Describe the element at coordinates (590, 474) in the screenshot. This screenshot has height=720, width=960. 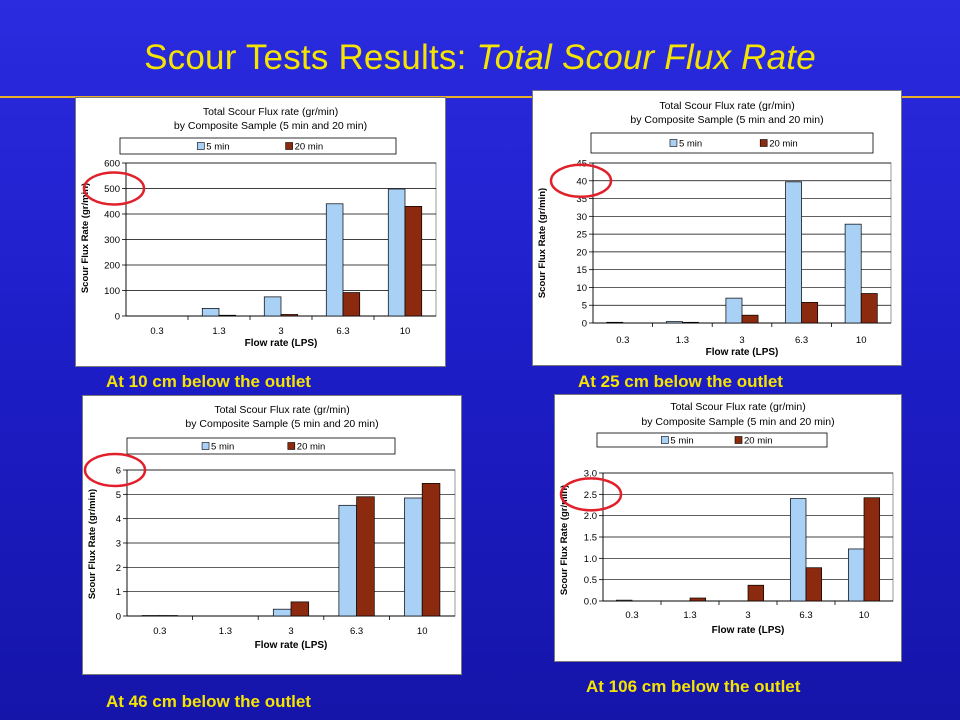
I see `y-tick-label-106cm: 3.0` at that location.